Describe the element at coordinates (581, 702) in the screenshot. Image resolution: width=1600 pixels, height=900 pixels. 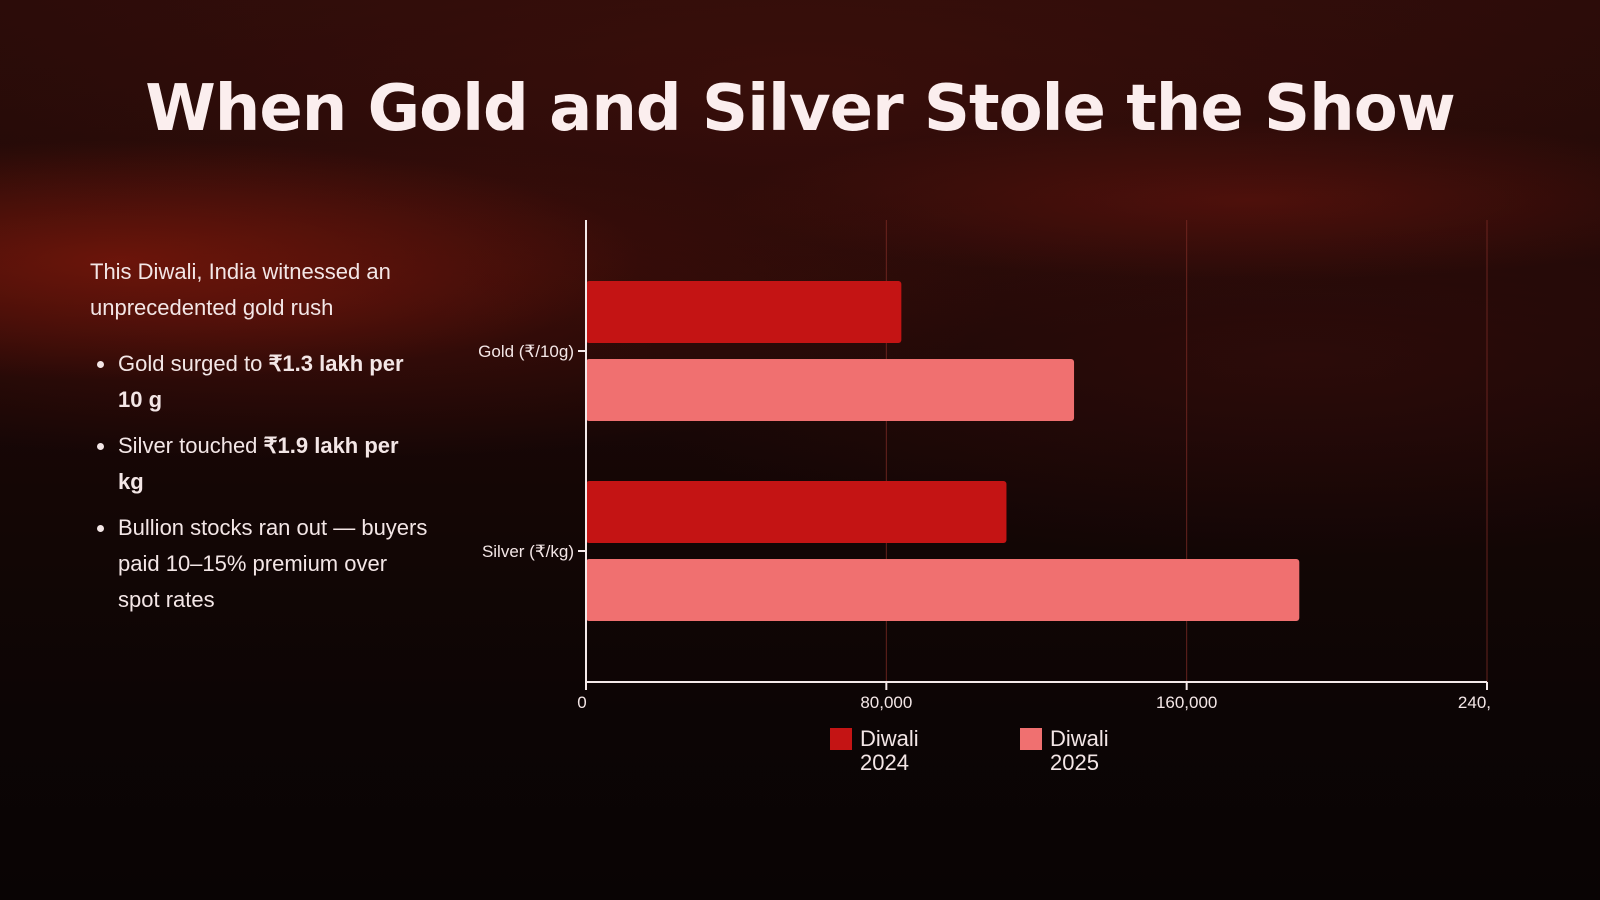
I see `x-tick-label: 0` at that location.